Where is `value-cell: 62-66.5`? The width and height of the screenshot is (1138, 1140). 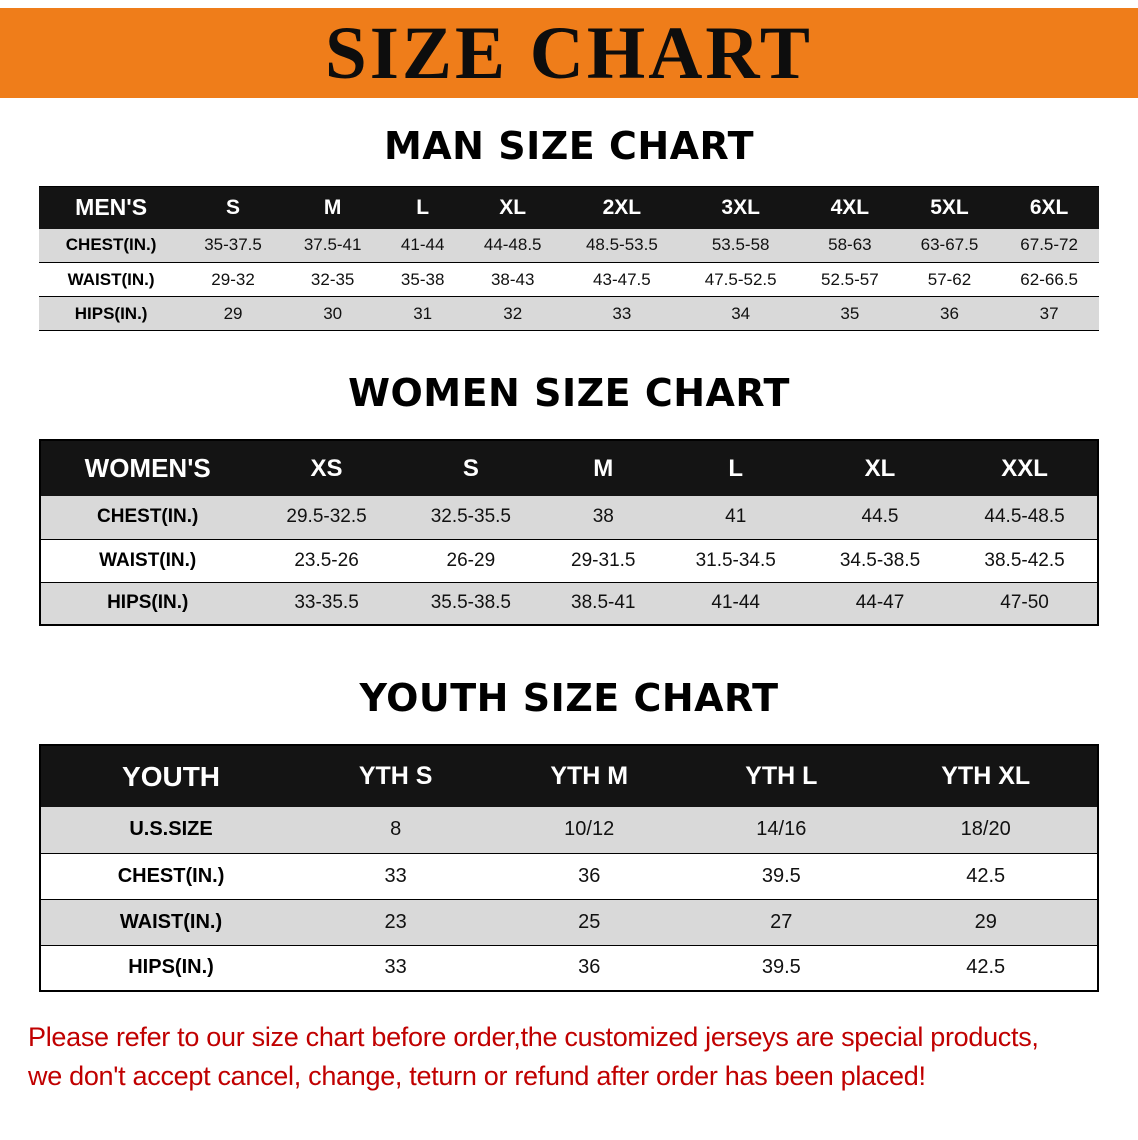
value-cell: 62-66.5 is located at coordinates (1049, 279).